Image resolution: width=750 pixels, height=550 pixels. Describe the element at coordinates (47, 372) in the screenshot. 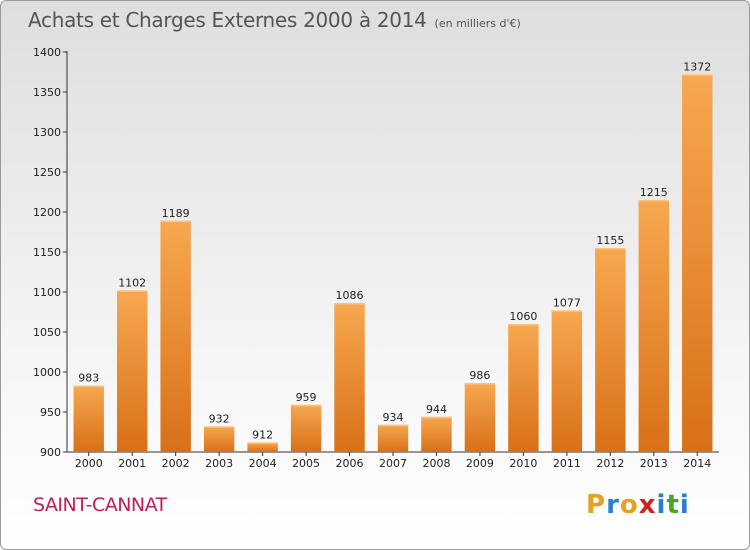

I see `y-tick-label: 1000` at that location.